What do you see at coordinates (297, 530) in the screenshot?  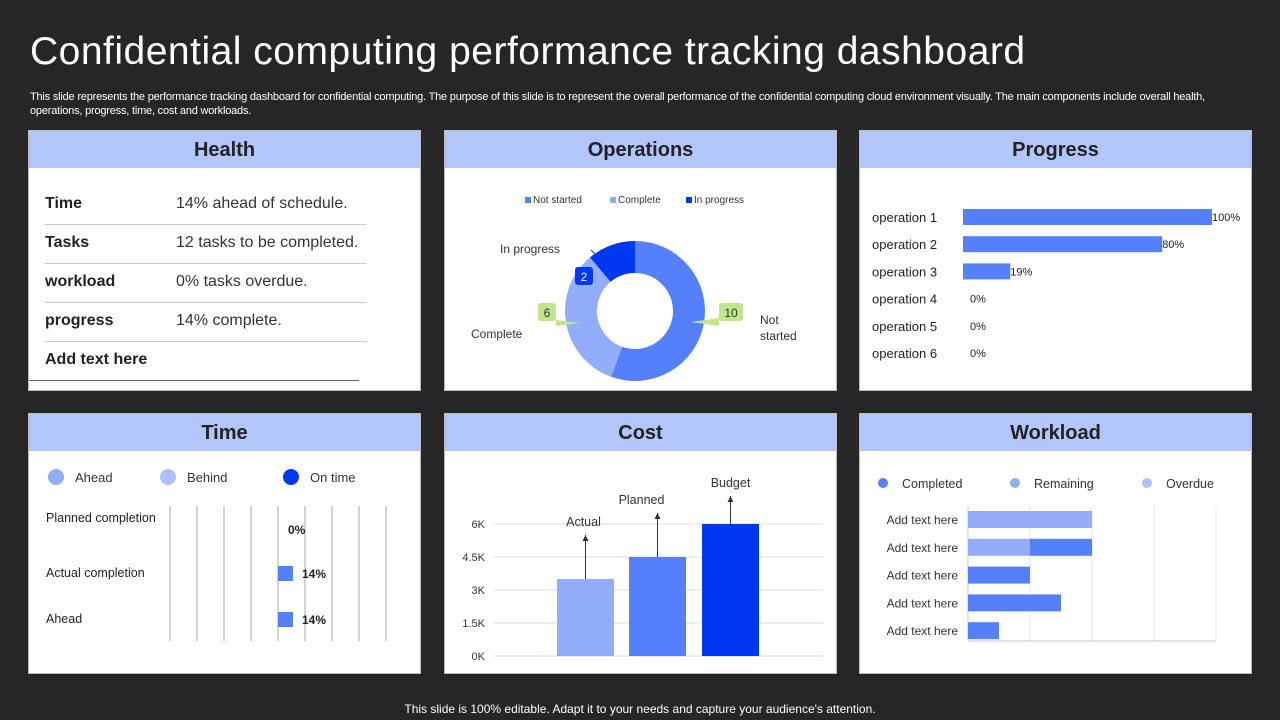 I see `time-data-label: 0%` at bounding box center [297, 530].